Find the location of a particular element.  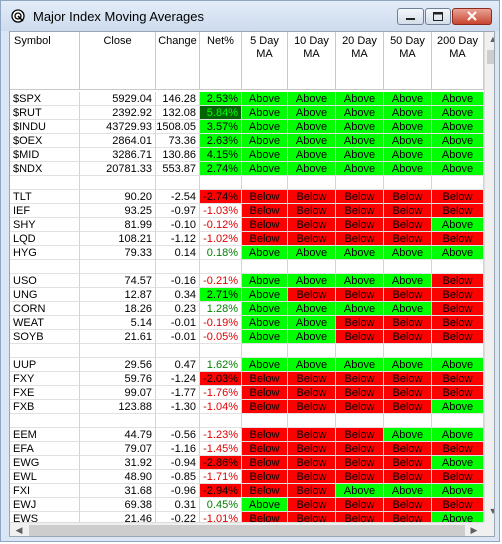

col-header-50day-ma: 50 Day MA is located at coordinates (408, 61).